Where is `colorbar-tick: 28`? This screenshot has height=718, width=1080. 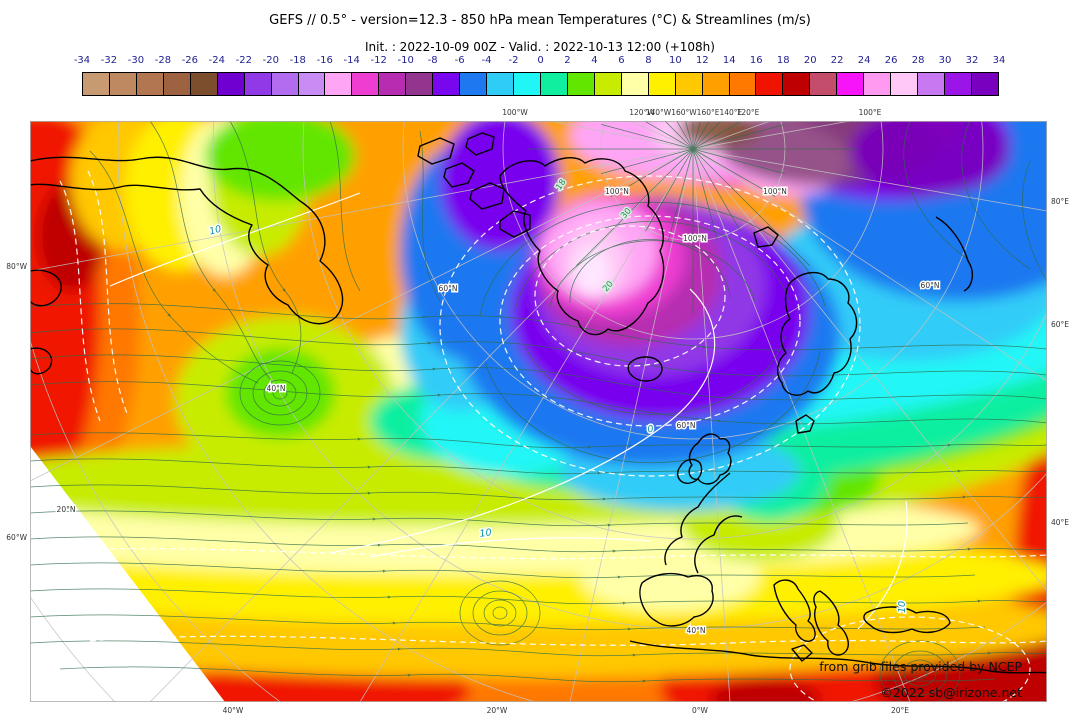
colorbar-tick: 28 is located at coordinates (918, 60).